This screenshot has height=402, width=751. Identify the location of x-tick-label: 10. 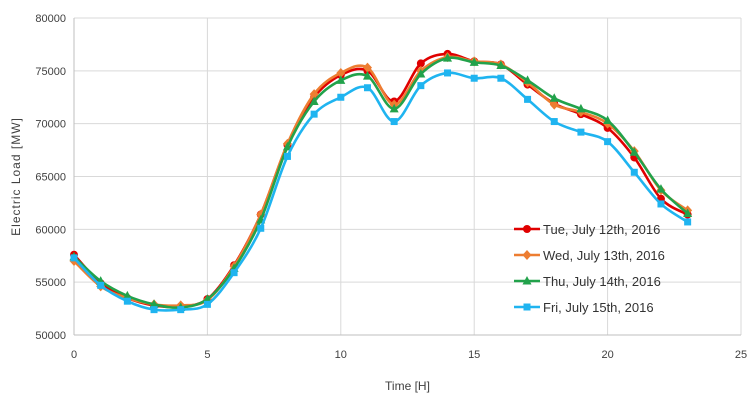
(341, 355).